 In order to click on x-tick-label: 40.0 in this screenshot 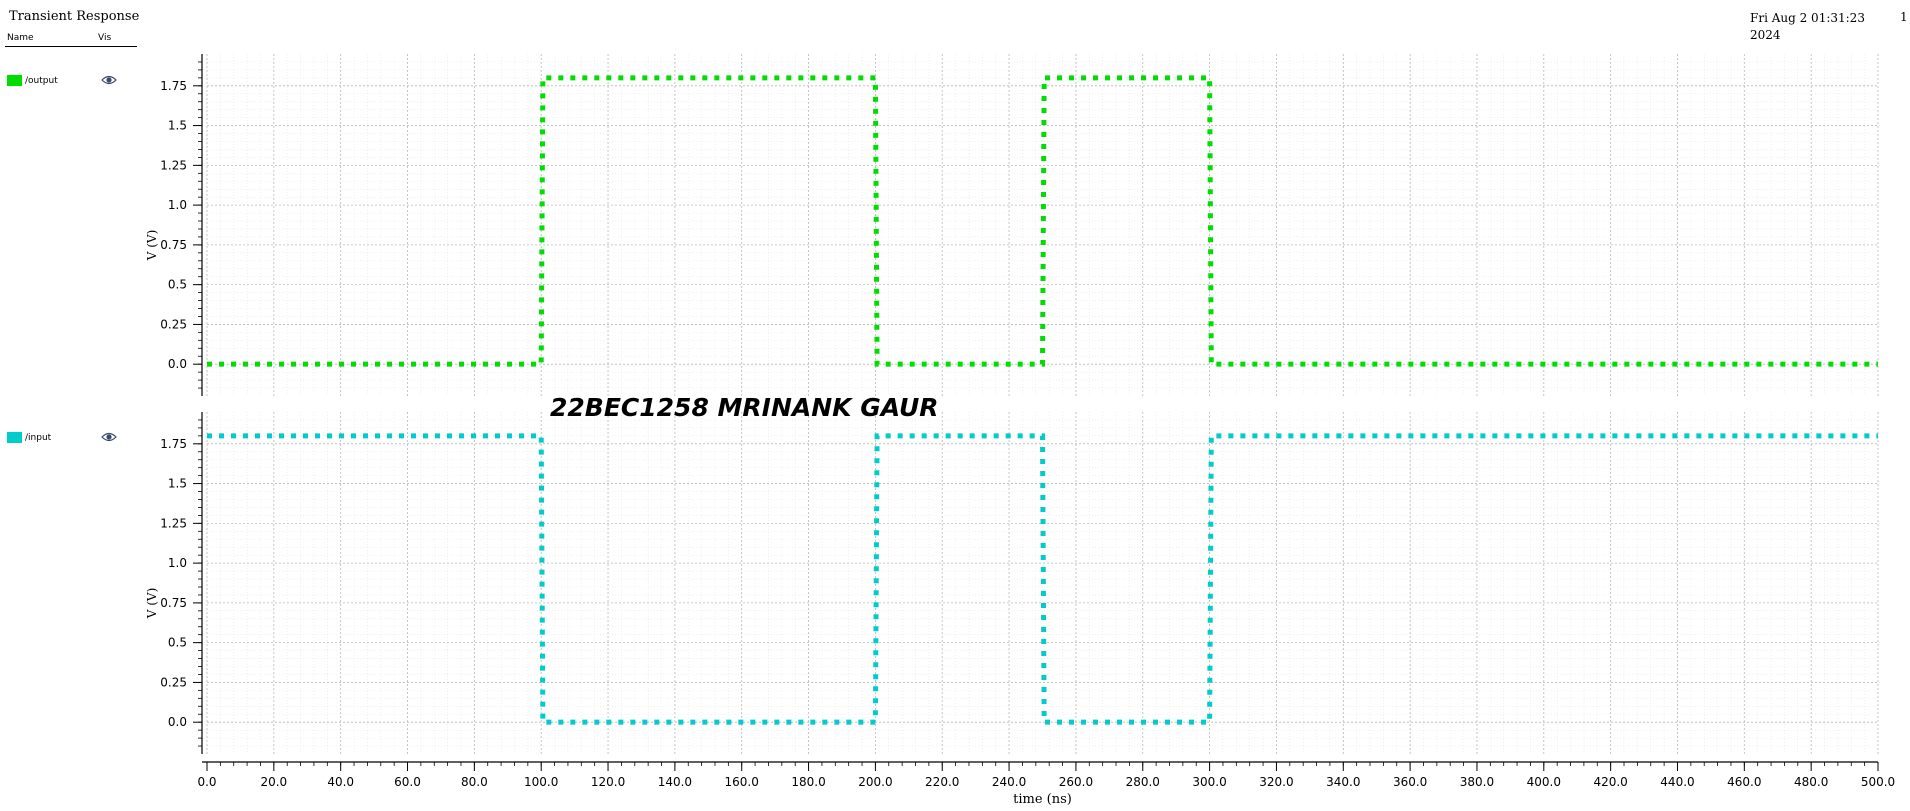, I will do `click(340, 782)`.